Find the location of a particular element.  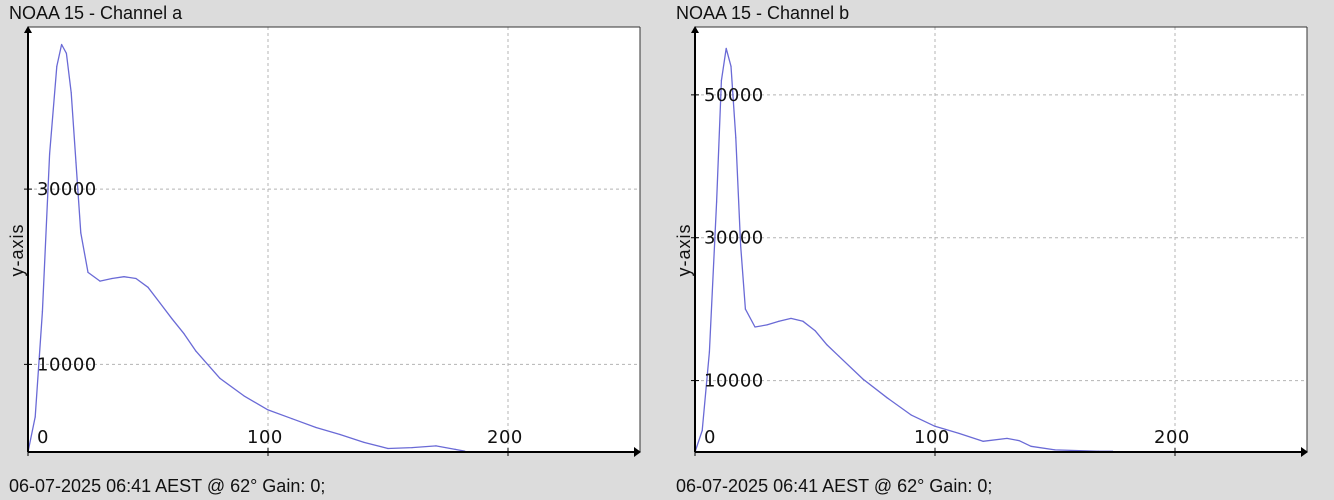

y-tick-label: 50000 is located at coordinates (734, 95).